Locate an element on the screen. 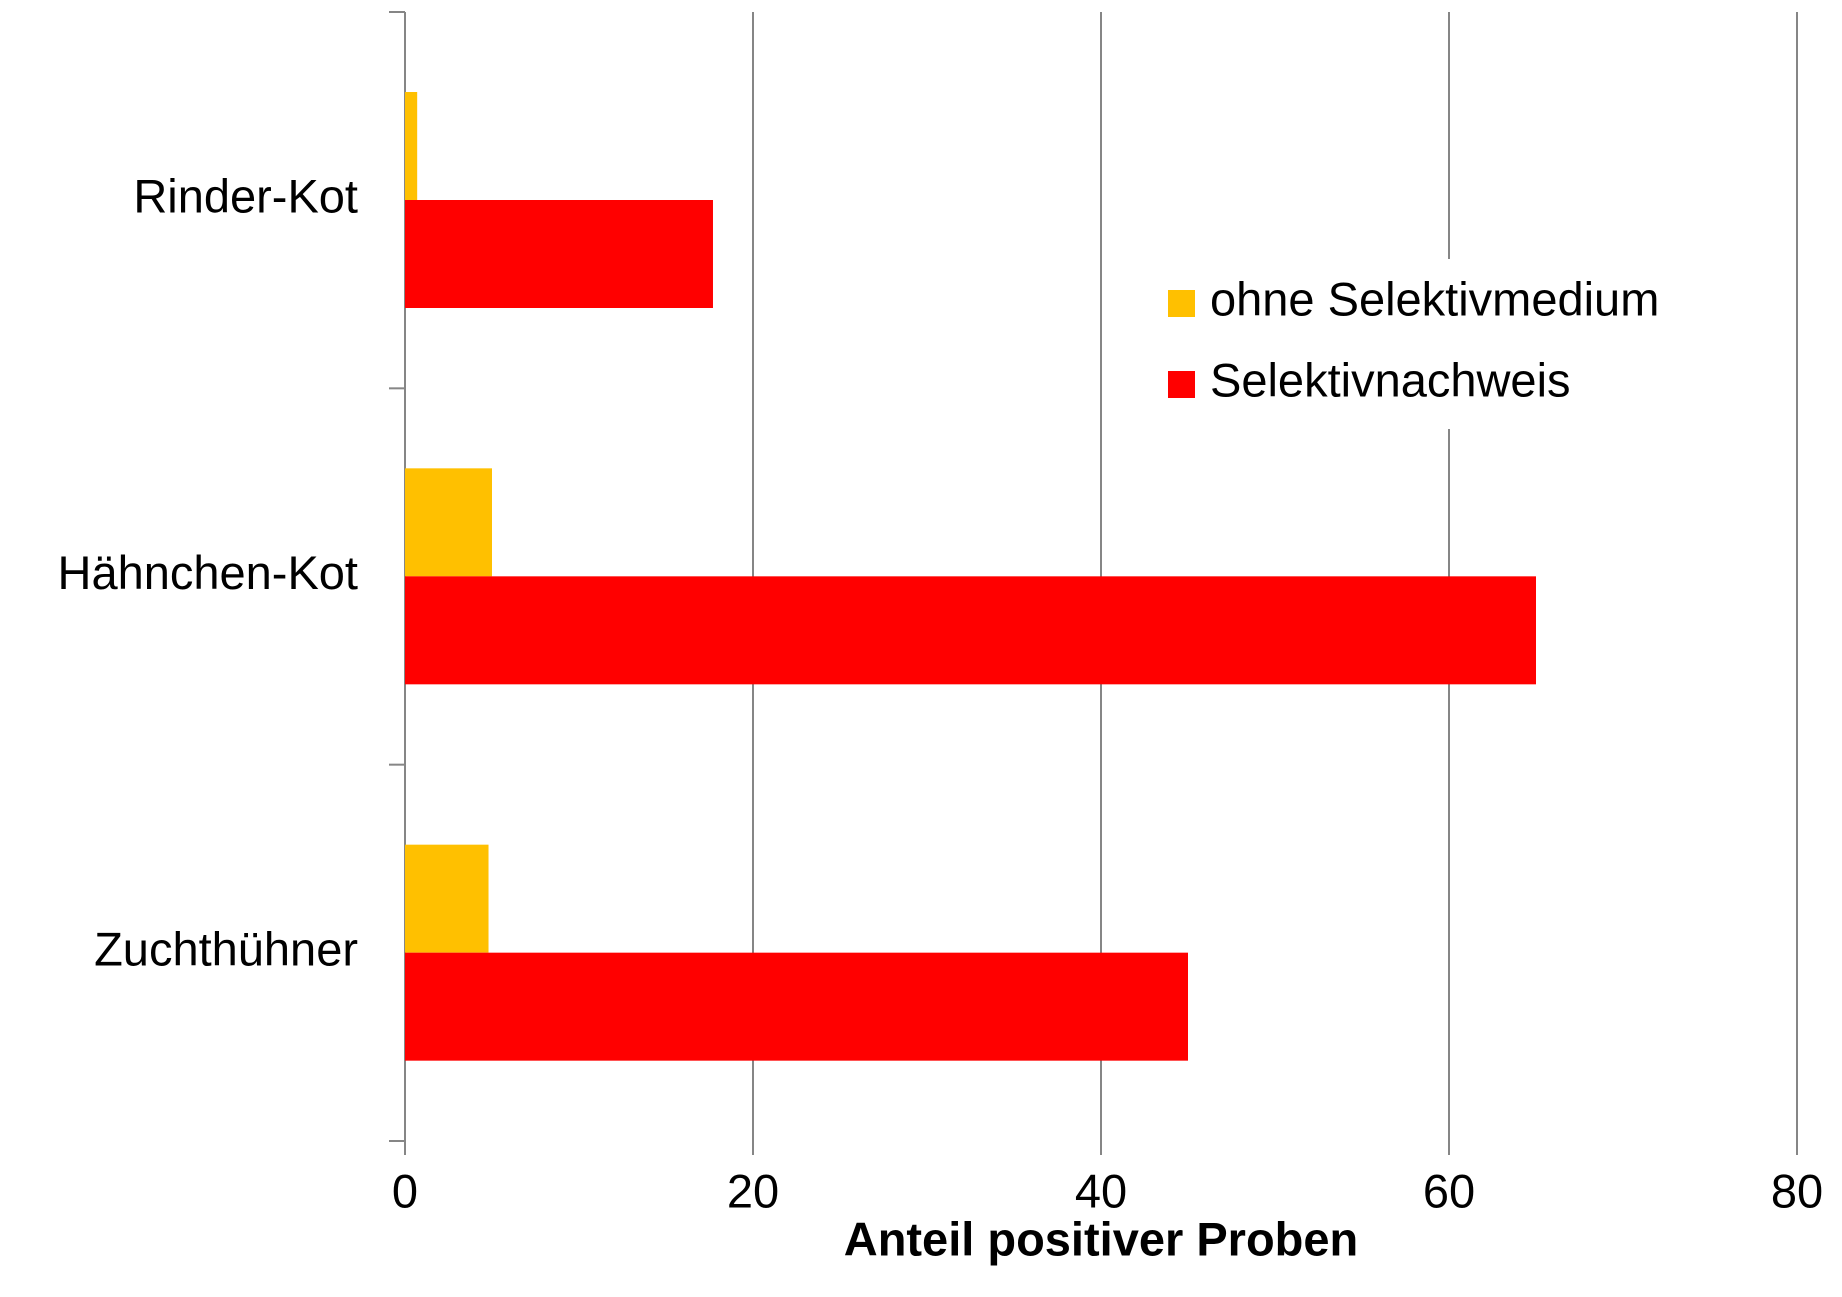  x-tick-label: 40 is located at coordinates (1101, 1190).